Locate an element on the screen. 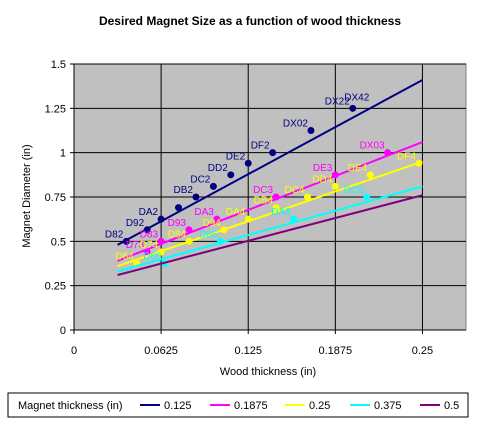 The image size is (501, 424). data-point-label: DE3 is located at coordinates (323, 168).